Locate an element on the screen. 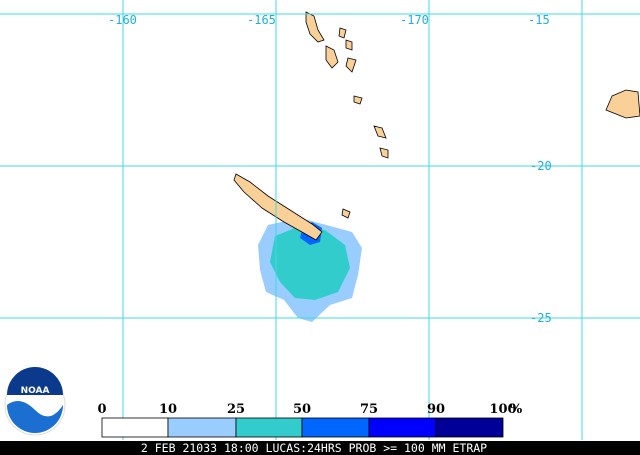 This screenshot has height=455, width=640. legend-label: 25 is located at coordinates (236, 409).